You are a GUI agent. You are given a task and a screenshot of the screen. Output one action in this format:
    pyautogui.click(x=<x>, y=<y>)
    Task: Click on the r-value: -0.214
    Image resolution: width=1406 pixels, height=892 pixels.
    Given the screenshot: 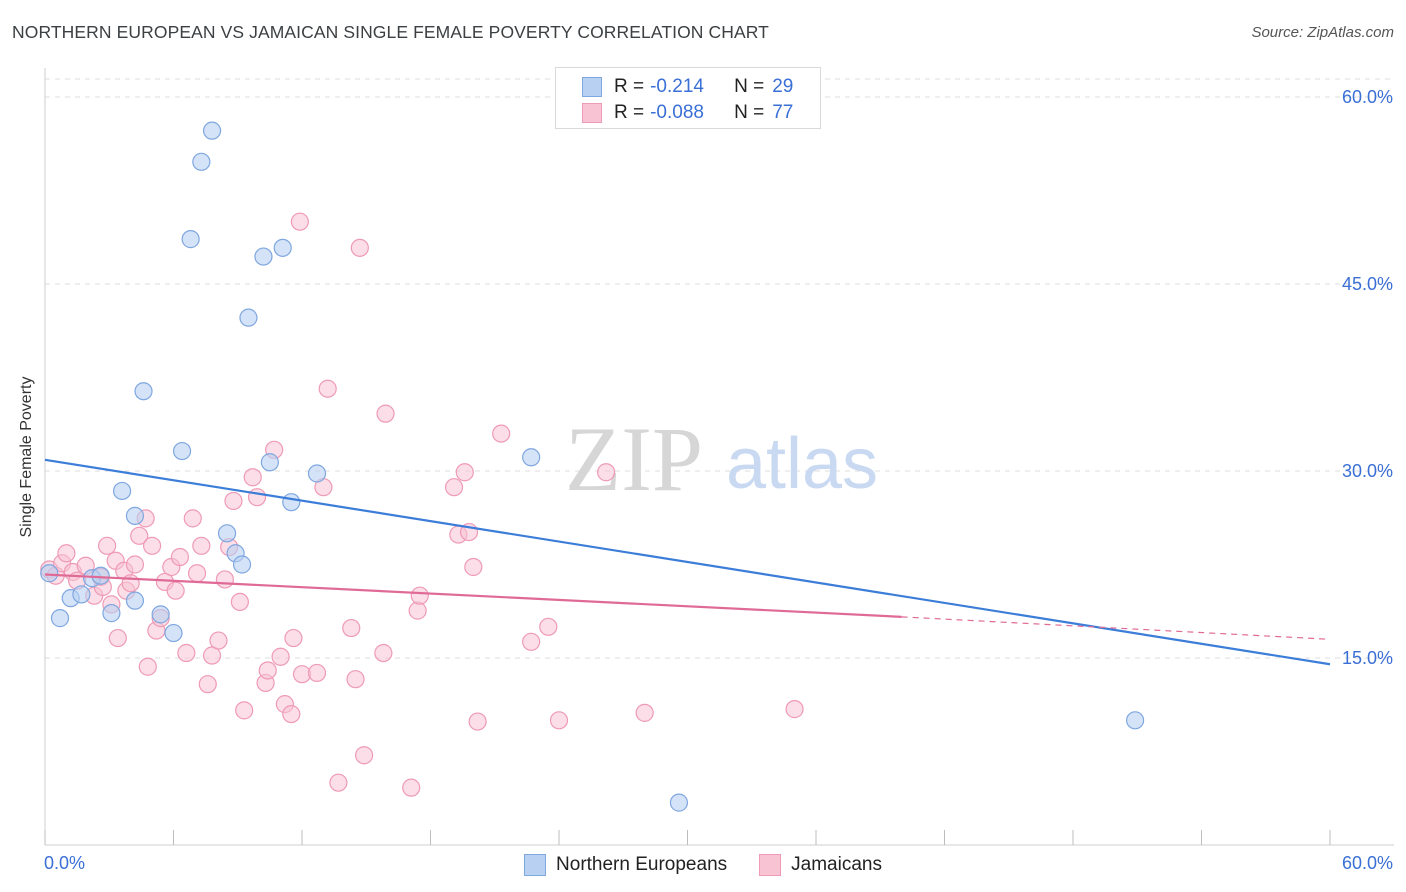 What is the action you would take?
    pyautogui.click(x=677, y=86)
    